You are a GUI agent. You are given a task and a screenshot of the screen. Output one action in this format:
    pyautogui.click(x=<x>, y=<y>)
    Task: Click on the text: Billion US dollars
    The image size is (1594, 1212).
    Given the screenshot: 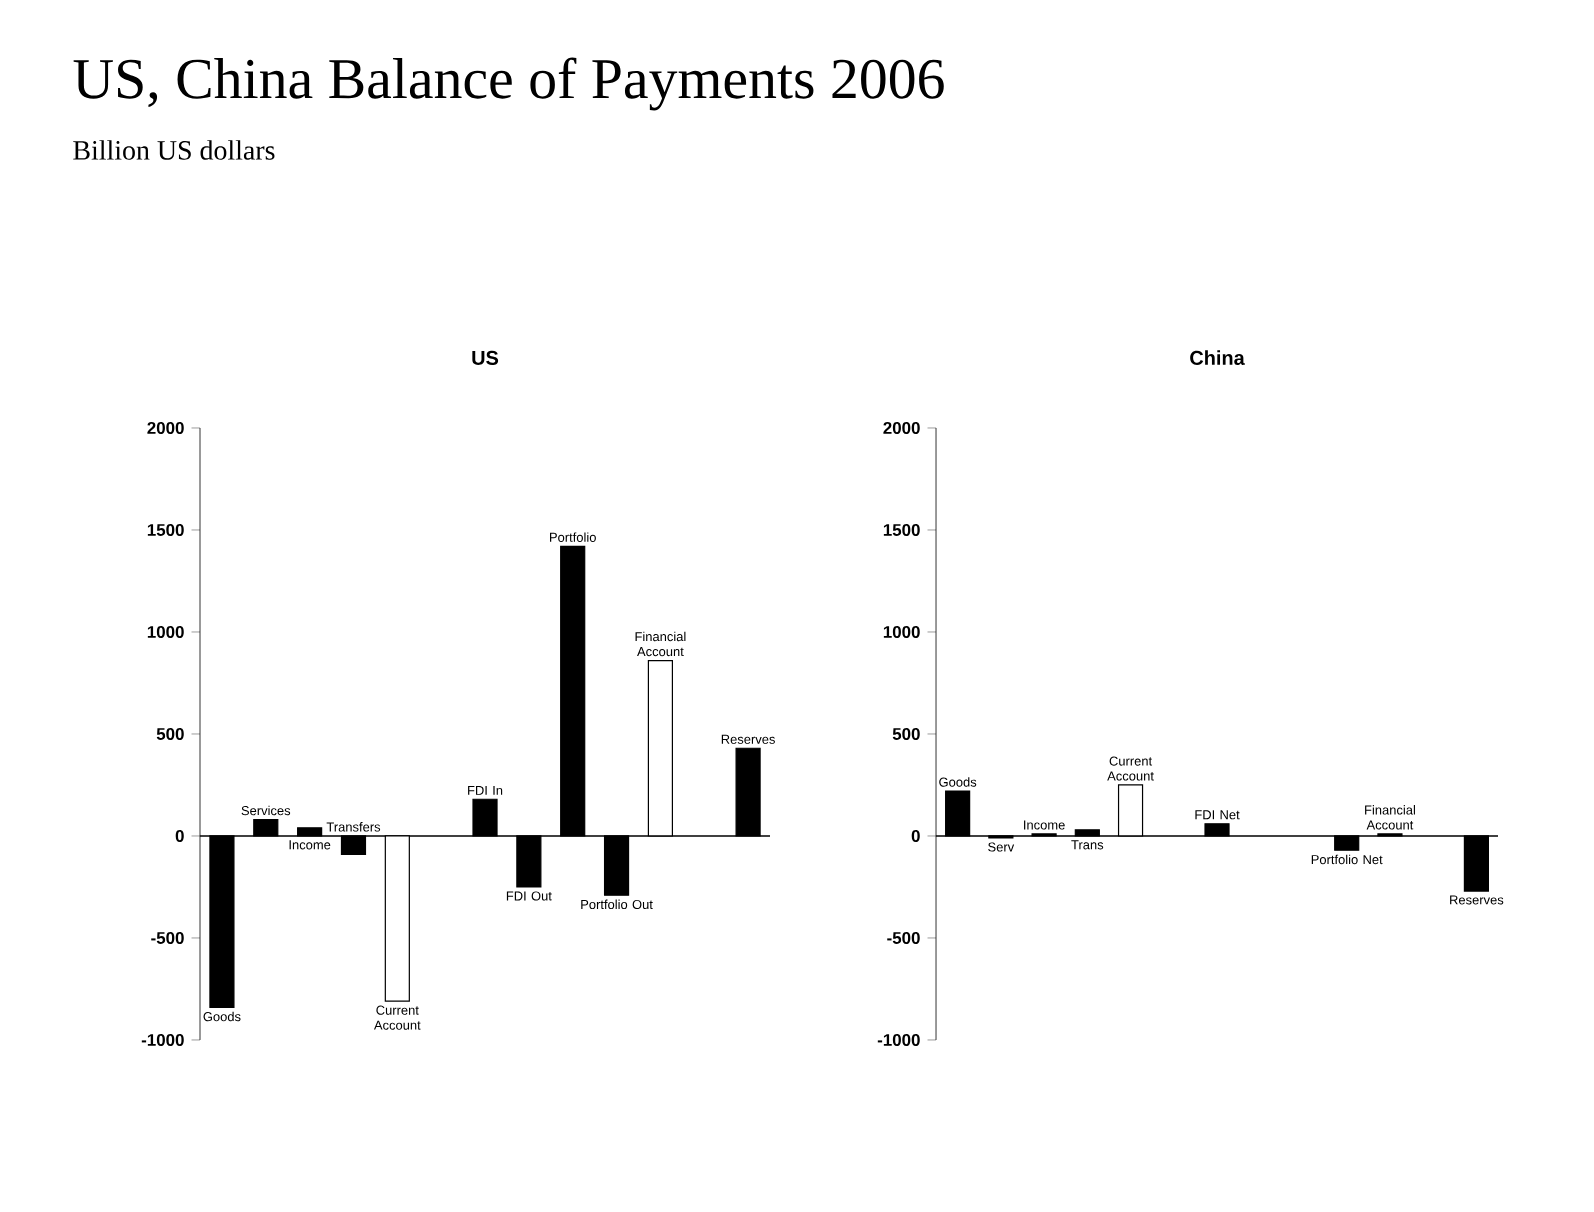 What is the action you would take?
    pyautogui.click(x=174, y=150)
    